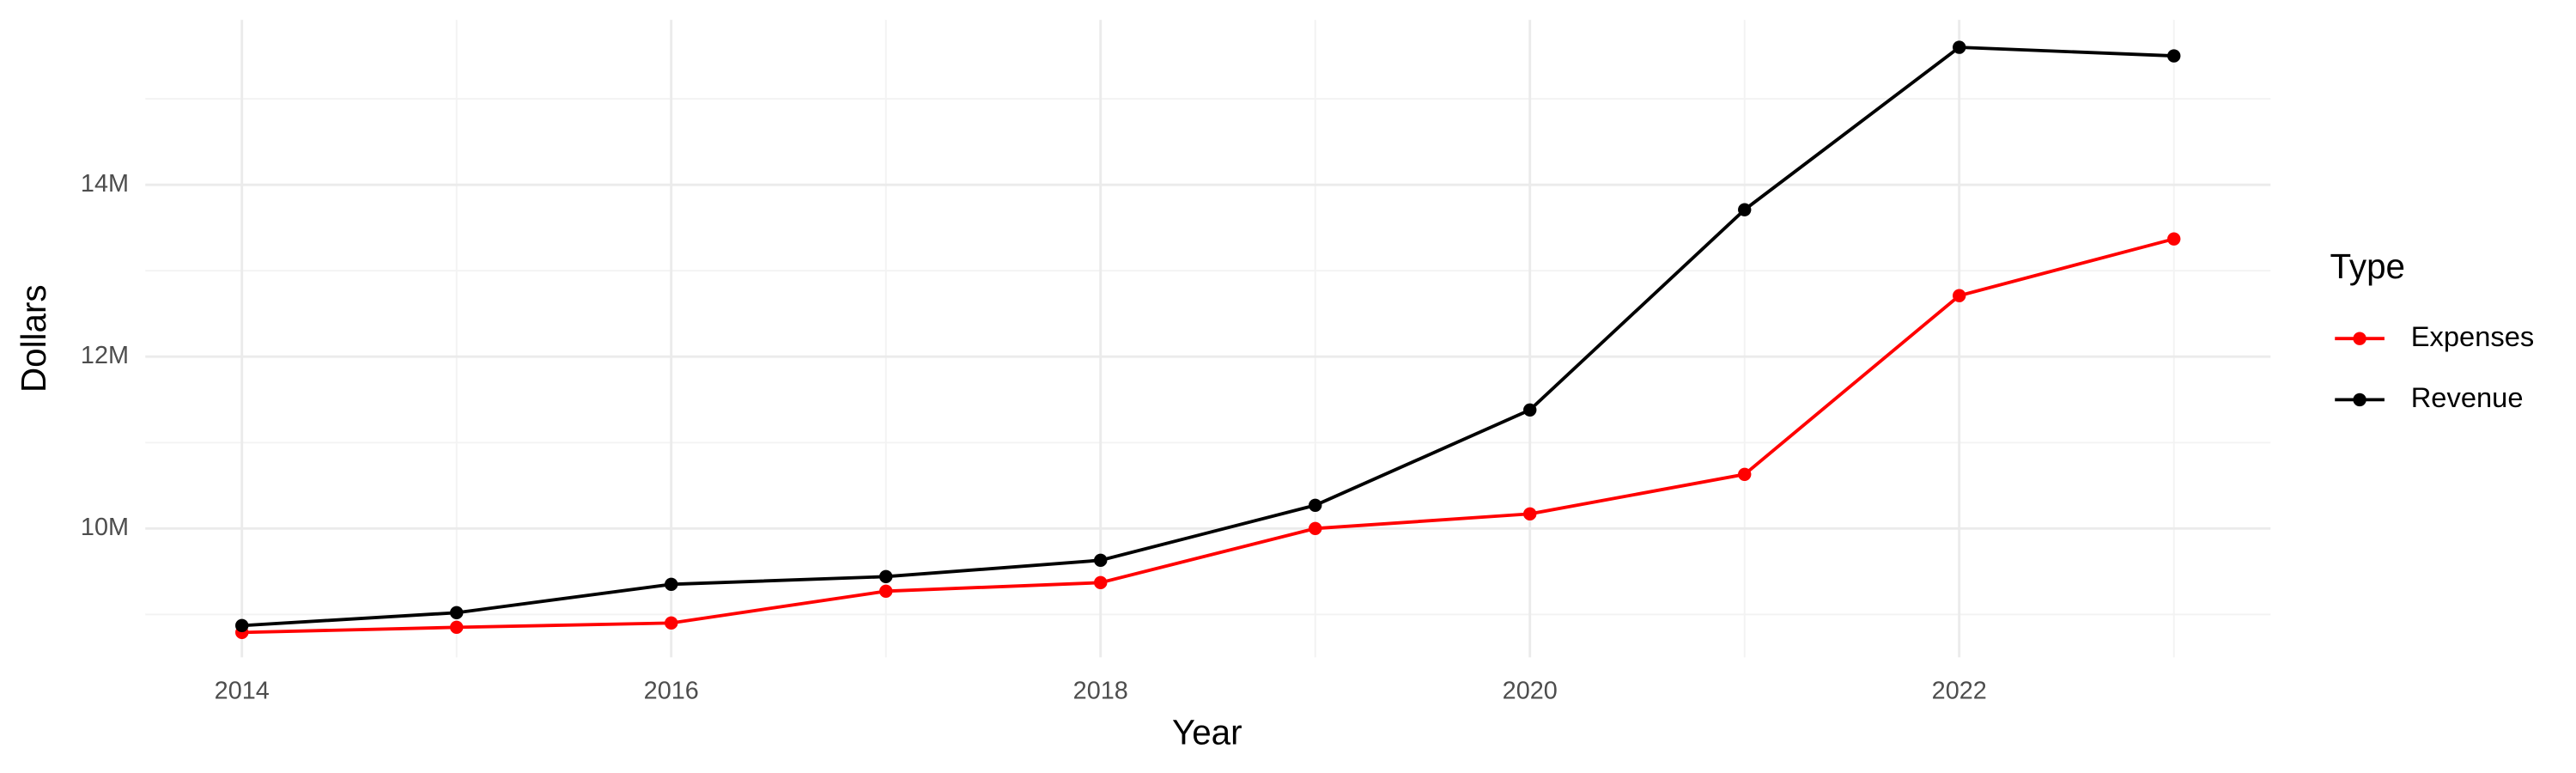 The image size is (2576, 773). What do you see at coordinates (671, 690) in the screenshot?
I see `x-tick-label: 2016` at bounding box center [671, 690].